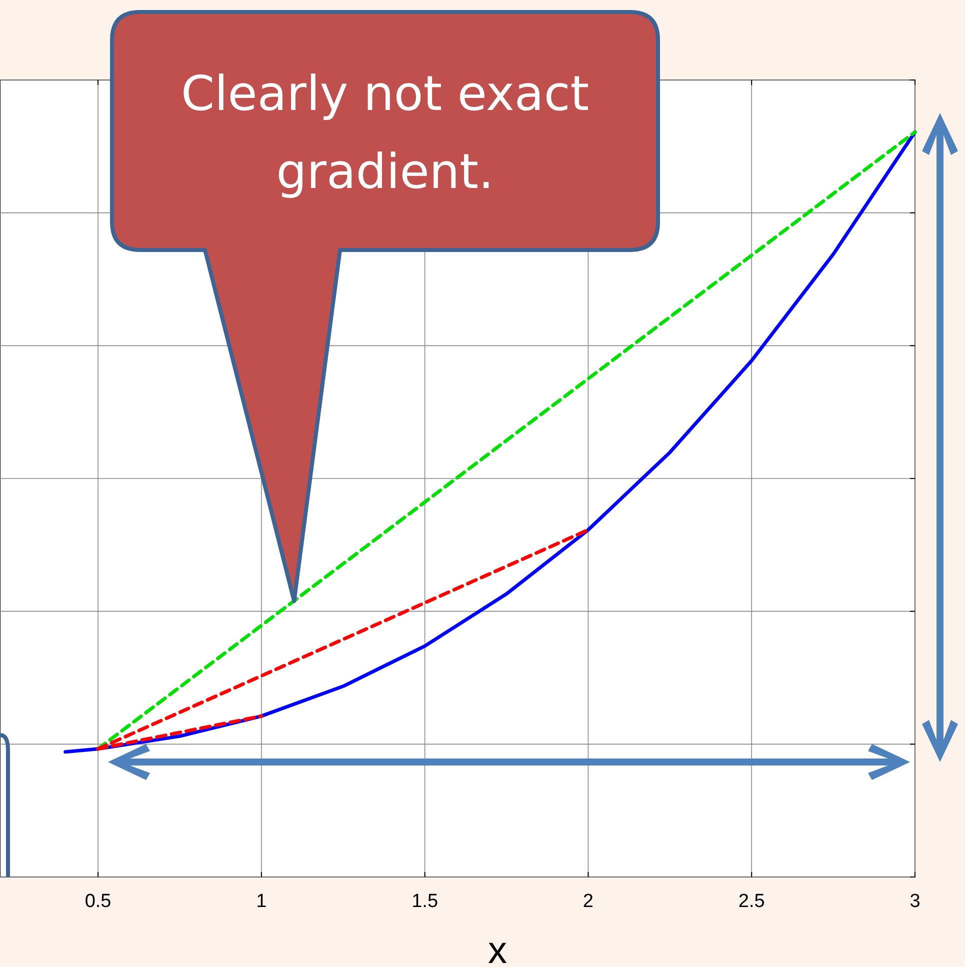  Describe the element at coordinates (915, 901) in the screenshot. I see `x-tick-label: 3` at that location.